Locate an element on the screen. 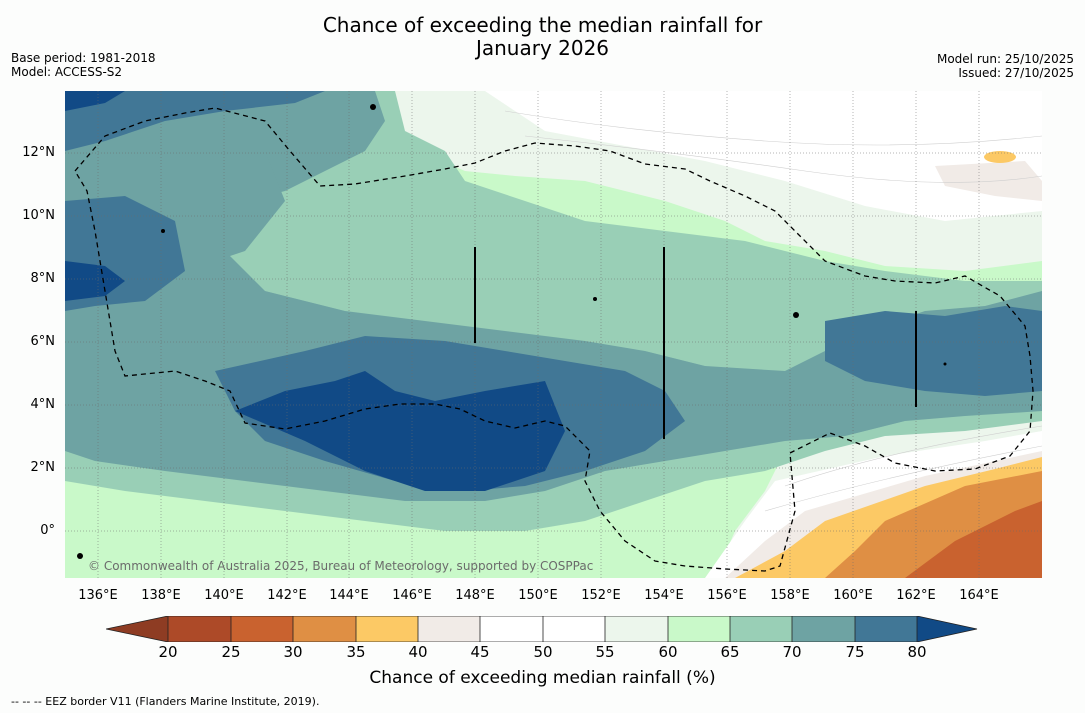  lon-label-148e: 148°E is located at coordinates (475, 595).